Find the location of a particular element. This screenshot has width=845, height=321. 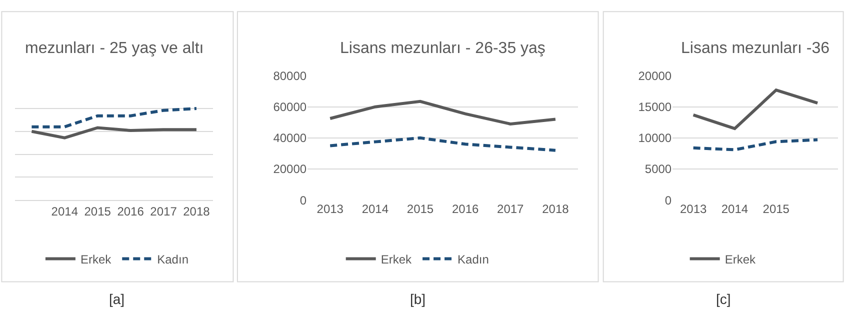

y-tick-label: 60000 is located at coordinates (290, 107).